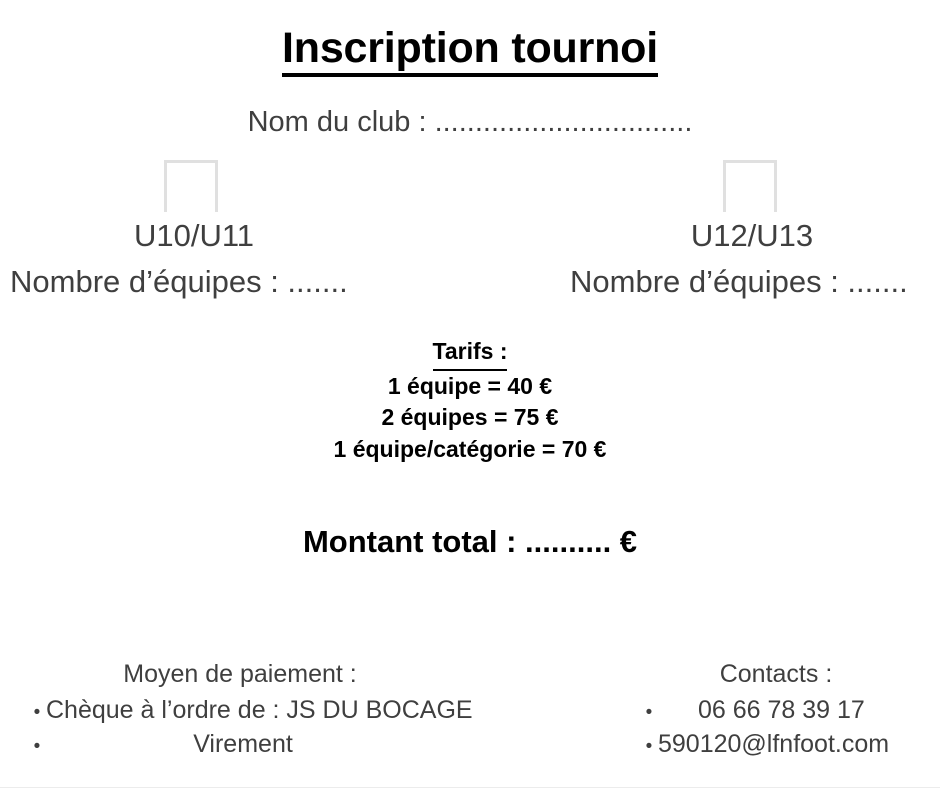 The height and width of the screenshot is (788, 940). I want to click on page-title-text: Inscription tournoi, so click(470, 51).